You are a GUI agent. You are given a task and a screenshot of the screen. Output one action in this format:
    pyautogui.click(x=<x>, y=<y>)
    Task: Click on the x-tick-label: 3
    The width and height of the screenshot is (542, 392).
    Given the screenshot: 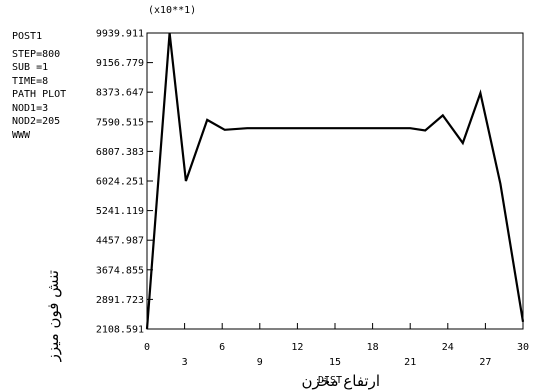 What is the action you would take?
    pyautogui.click(x=185, y=362)
    